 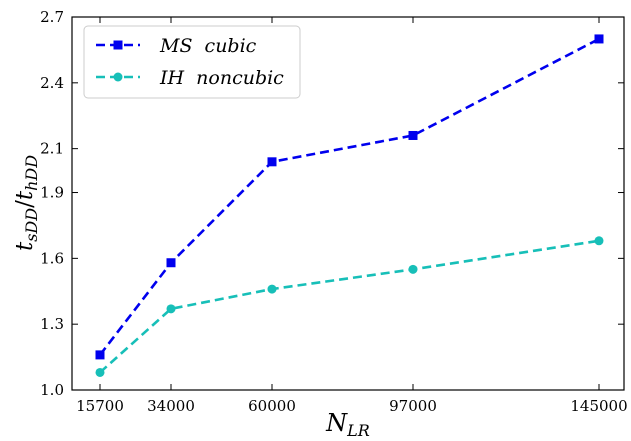 I want to click on y-tick-label-2: 1.6, so click(x=52, y=258).